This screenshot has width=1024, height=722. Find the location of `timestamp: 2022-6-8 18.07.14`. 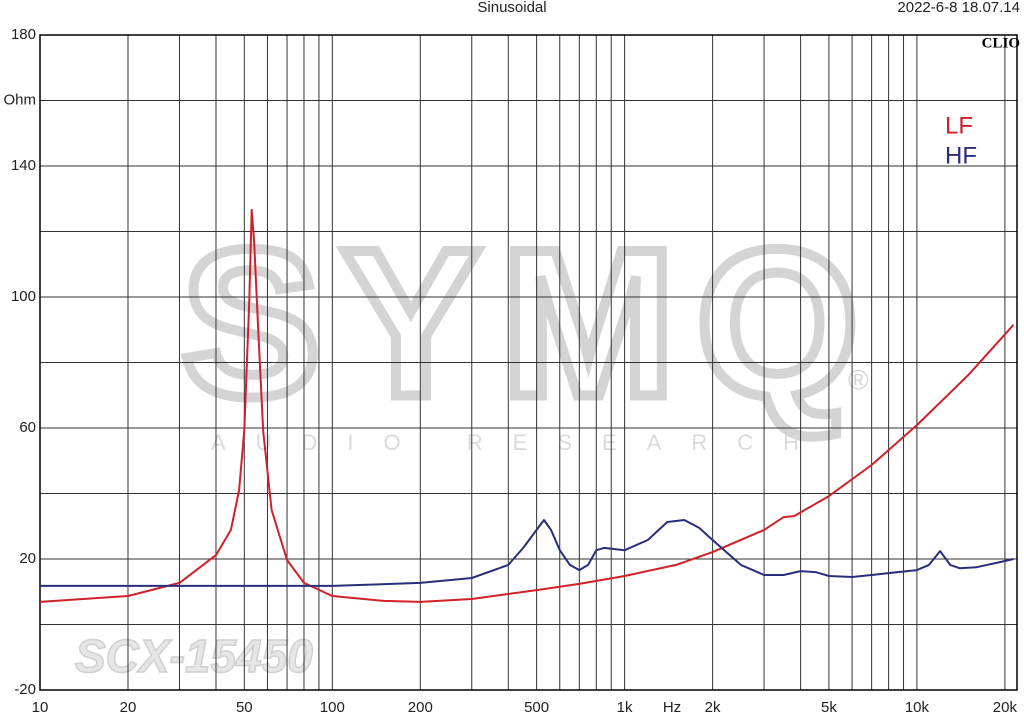

timestamp: 2022-6-8 18.07.14 is located at coordinates (958, 8).